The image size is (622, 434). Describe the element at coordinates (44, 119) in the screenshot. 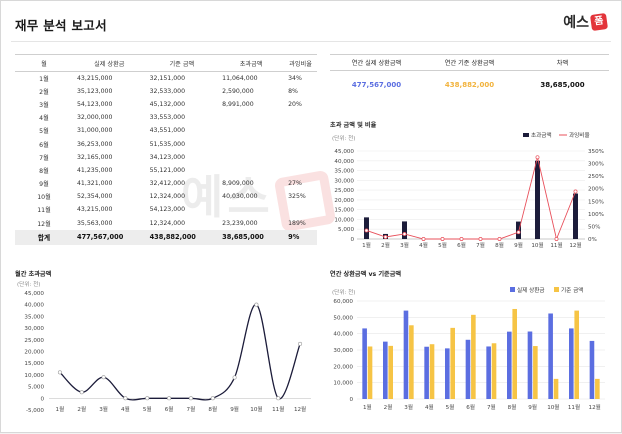

I see `table-cell: 4월` at that location.